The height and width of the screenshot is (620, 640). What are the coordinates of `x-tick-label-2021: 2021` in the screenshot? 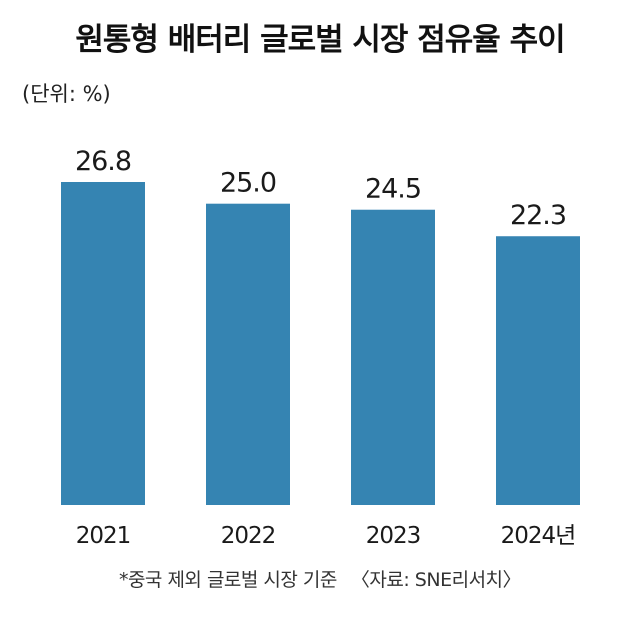 It's located at (103, 536).